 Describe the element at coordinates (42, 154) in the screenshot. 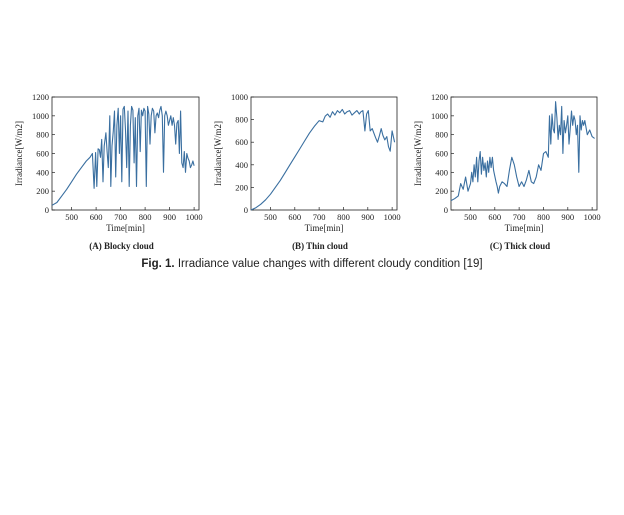

I see `y-tick-label-blocky: 600` at that location.